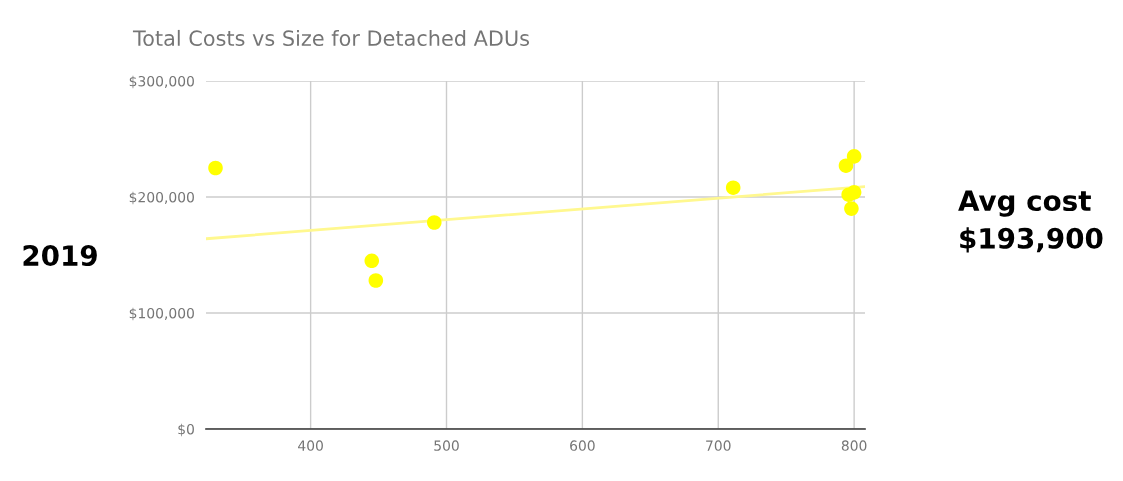  What do you see at coordinates (446, 445) in the screenshot?
I see `x-tick-label: 500` at bounding box center [446, 445].